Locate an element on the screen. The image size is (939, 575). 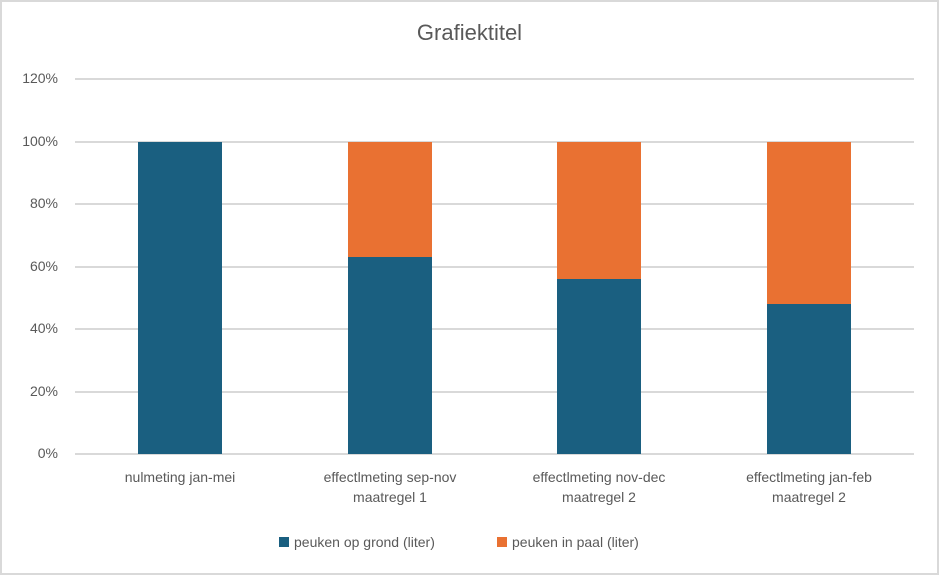
x-tick-label: nulmeting jan-mei is located at coordinates (180, 477).